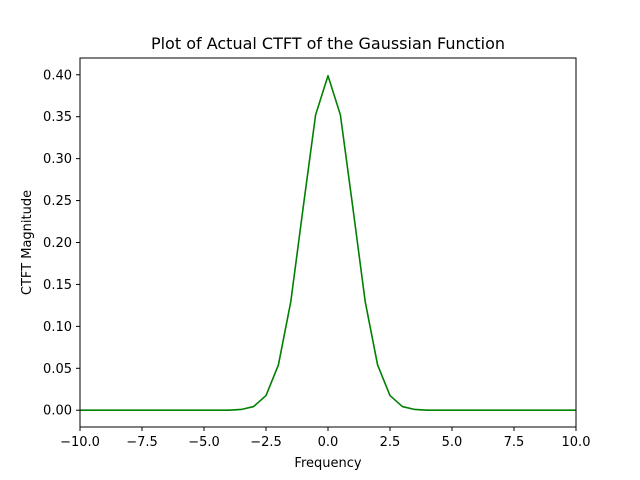 This screenshot has width=640, height=480. Describe the element at coordinates (390, 442) in the screenshot. I see `x-tick-label: 2.5` at that location.